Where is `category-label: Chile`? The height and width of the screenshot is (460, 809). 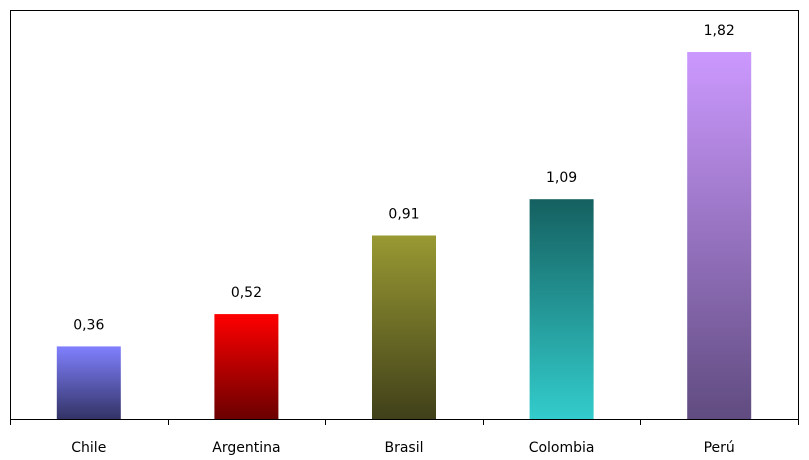
category-label: Chile is located at coordinates (88, 448).